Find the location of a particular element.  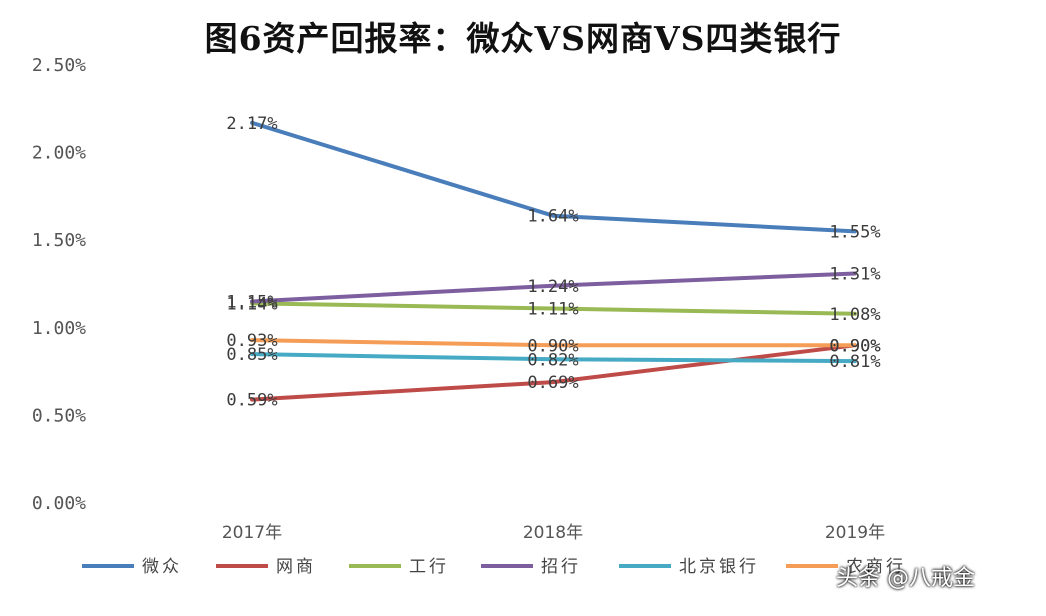

x-tick-label: 2019年 is located at coordinates (855, 533).